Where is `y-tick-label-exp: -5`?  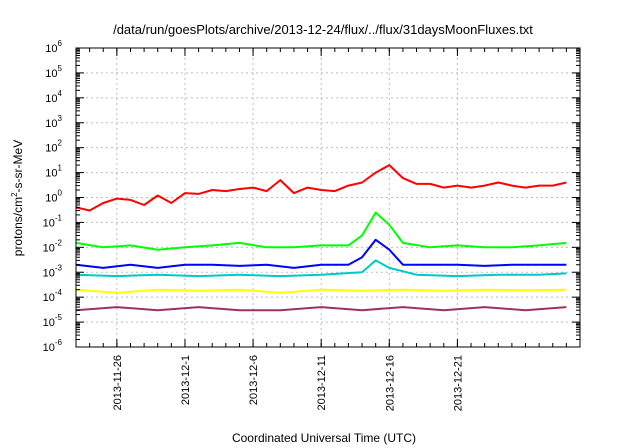 y-tick-label-exp: -5 is located at coordinates (59, 317).